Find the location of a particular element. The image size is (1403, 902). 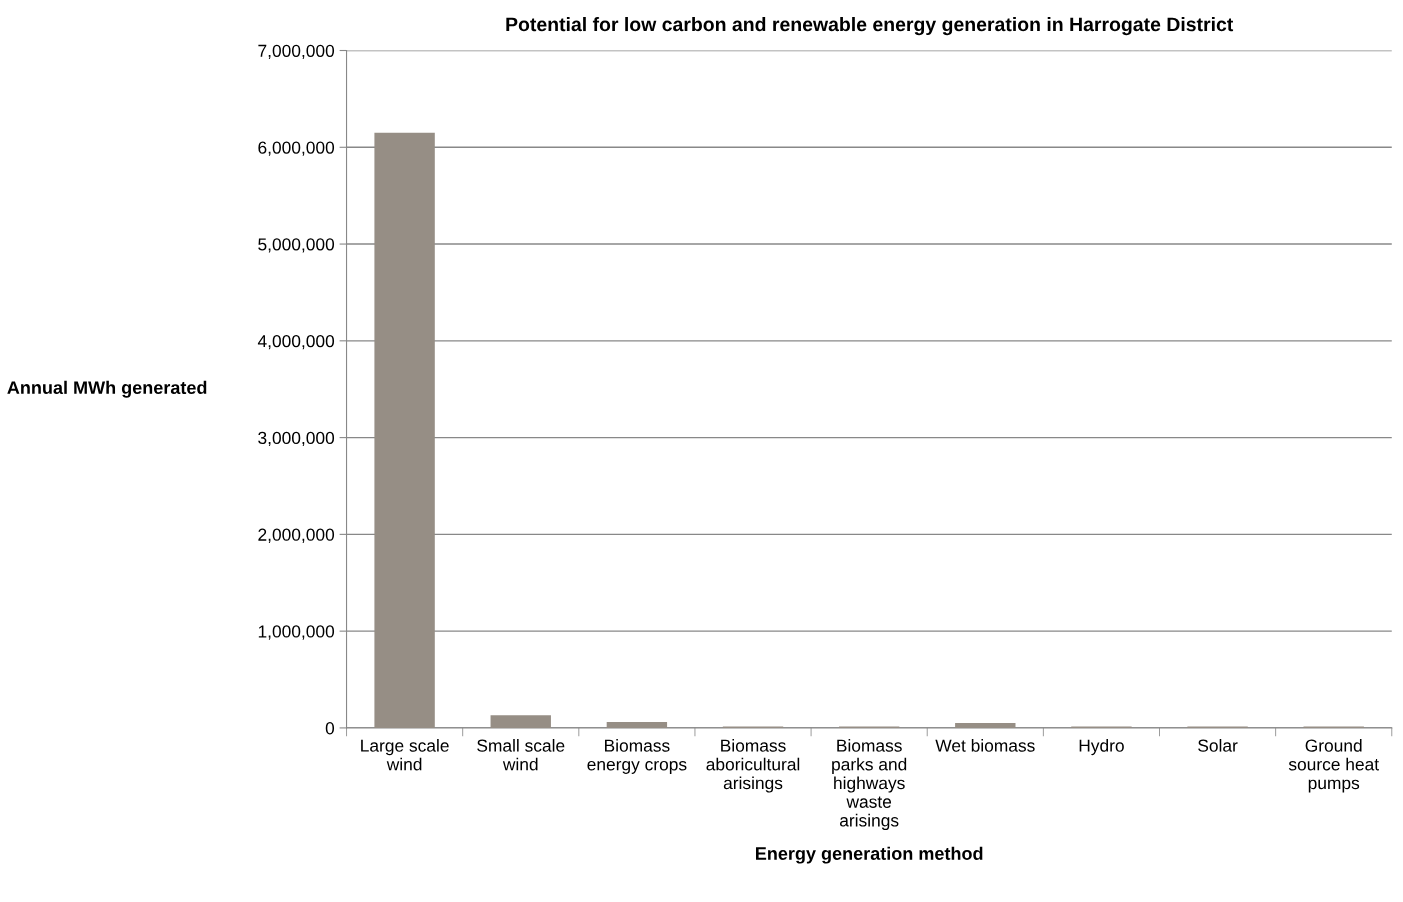

y-tick-label: 5,000,000 is located at coordinates (296, 245).